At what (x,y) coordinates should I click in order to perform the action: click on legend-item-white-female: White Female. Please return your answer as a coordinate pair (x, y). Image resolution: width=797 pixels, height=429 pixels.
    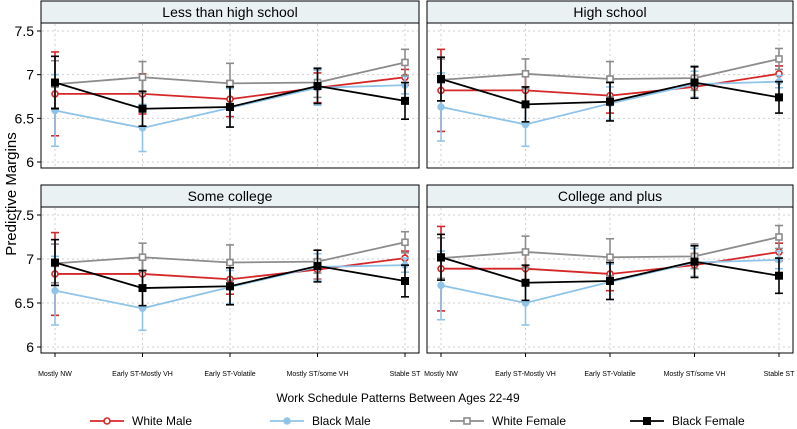
    Looking at the image, I should click on (508, 421).